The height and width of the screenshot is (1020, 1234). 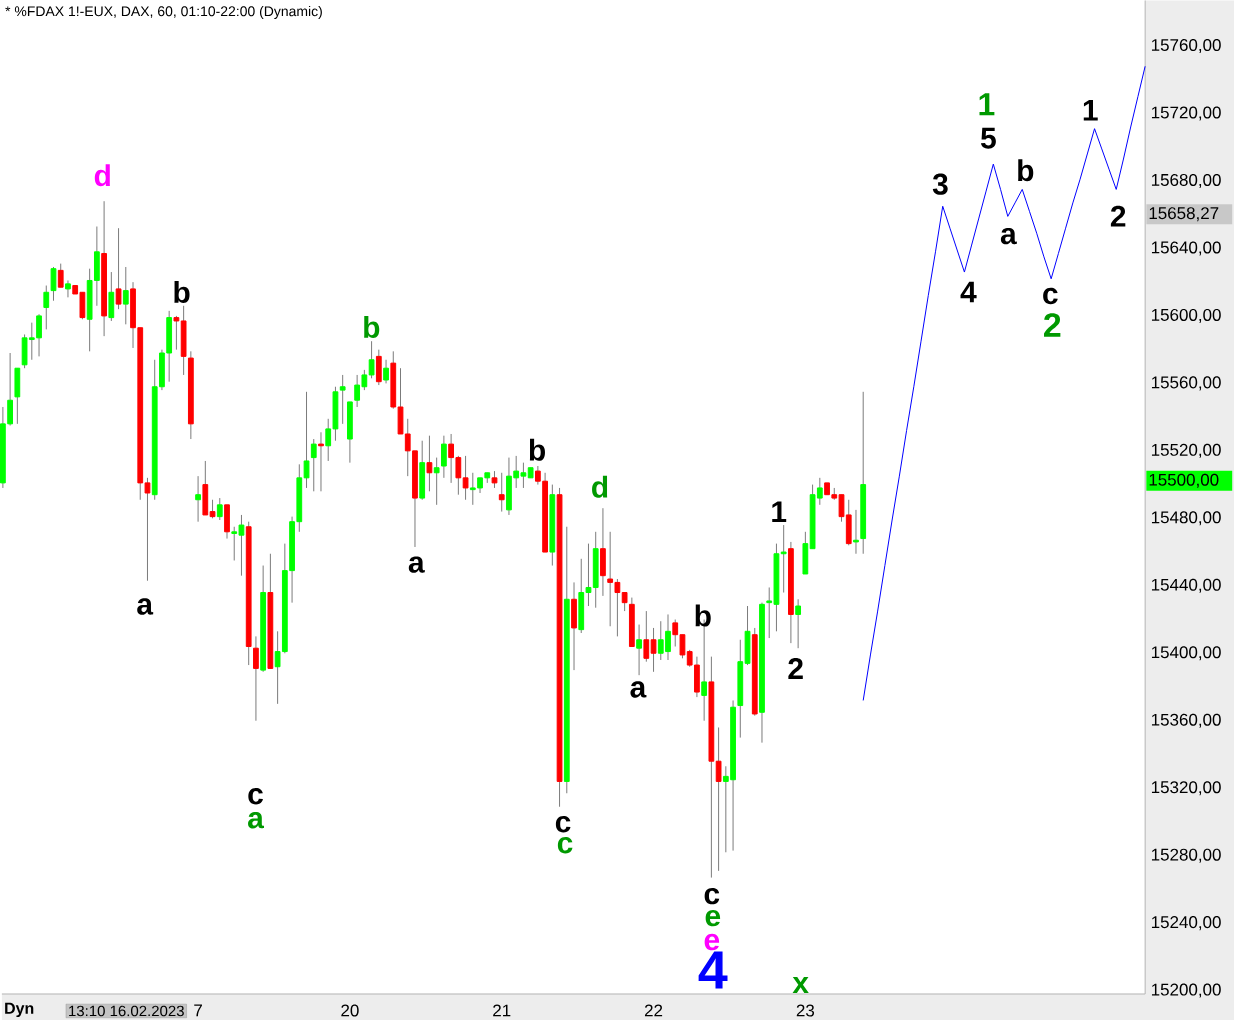 I want to click on annotation: 5, so click(x=988, y=138).